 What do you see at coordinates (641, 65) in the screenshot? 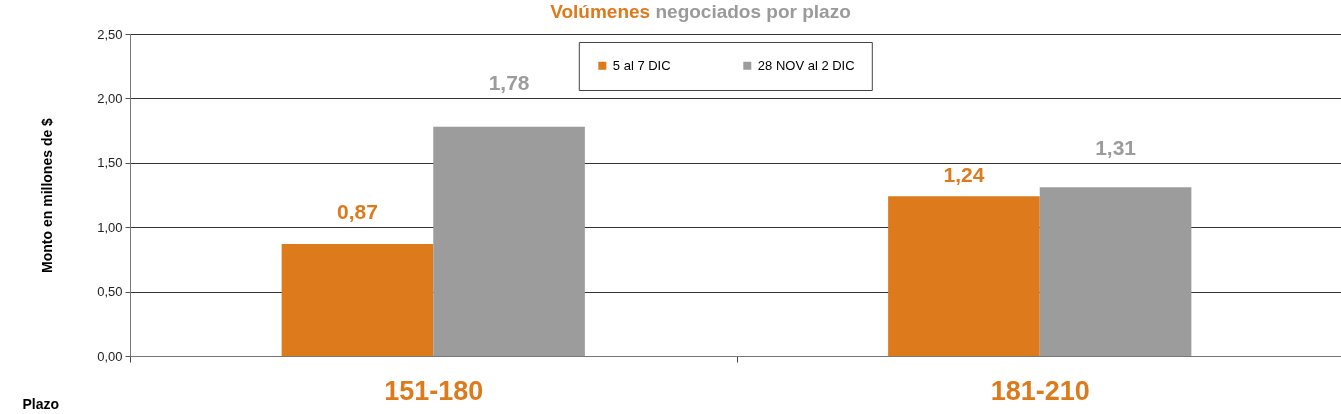
I see `legend-label: 5 al 7 DIC` at bounding box center [641, 65].